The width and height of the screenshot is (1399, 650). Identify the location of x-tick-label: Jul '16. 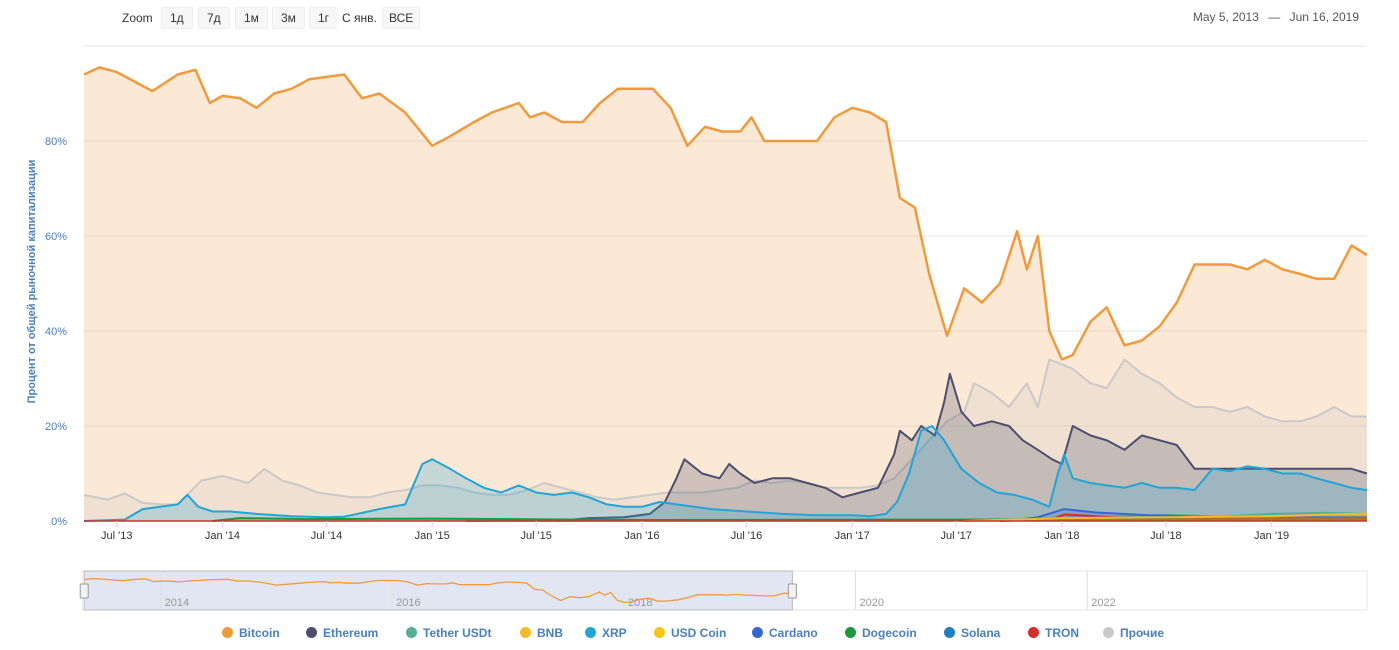
(746, 536).